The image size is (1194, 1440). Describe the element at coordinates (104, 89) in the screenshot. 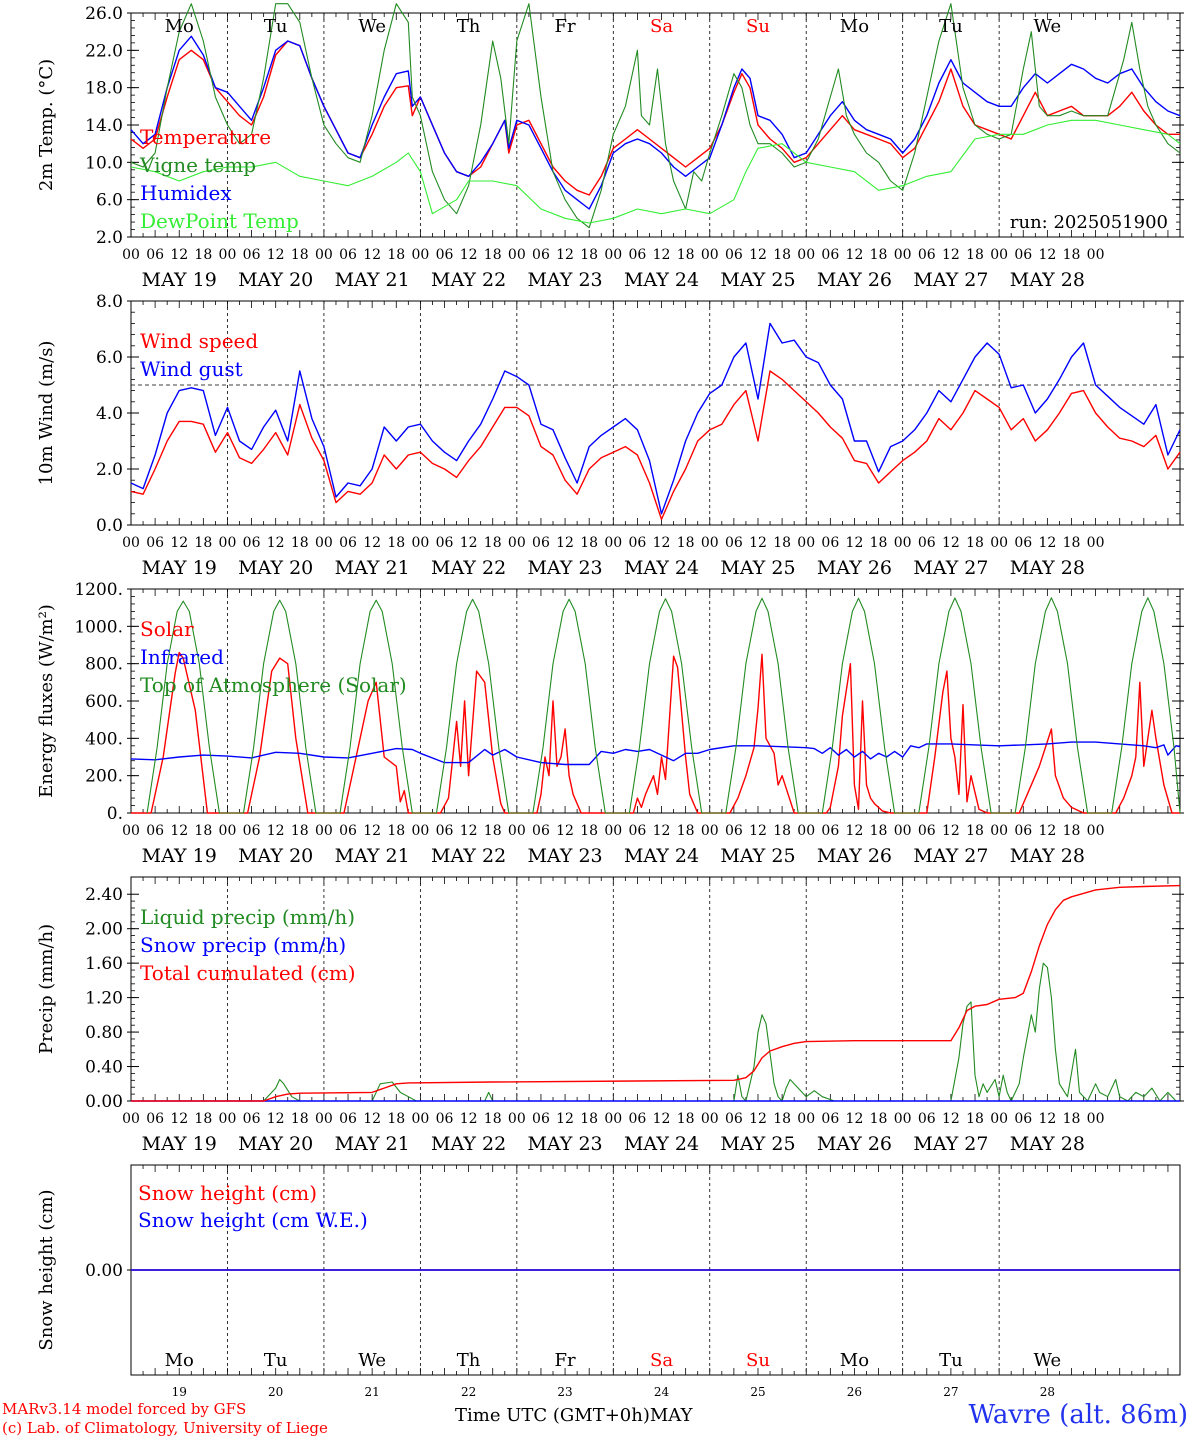

I see `y-tick-label: 18.0` at that location.